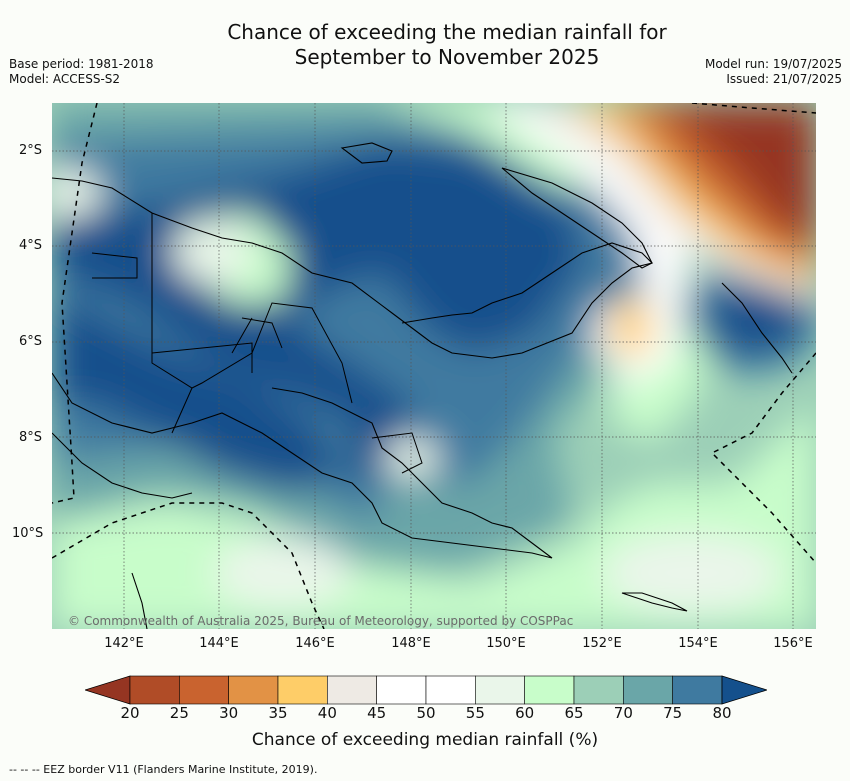  Describe the element at coordinates (475, 713) in the screenshot. I see `colorbar-tick-label: 55` at that location.